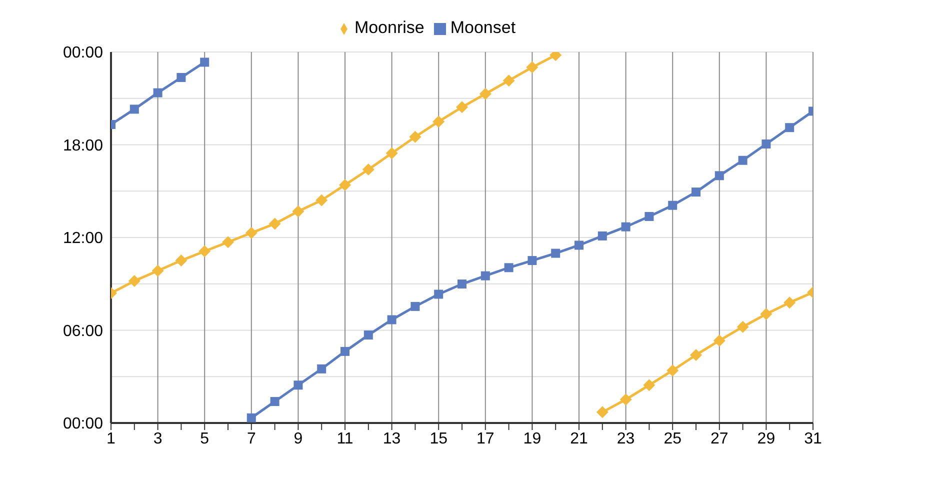 The image size is (940, 481). Describe the element at coordinates (719, 439) in the screenshot. I see `x-tick-label: 27` at that location.